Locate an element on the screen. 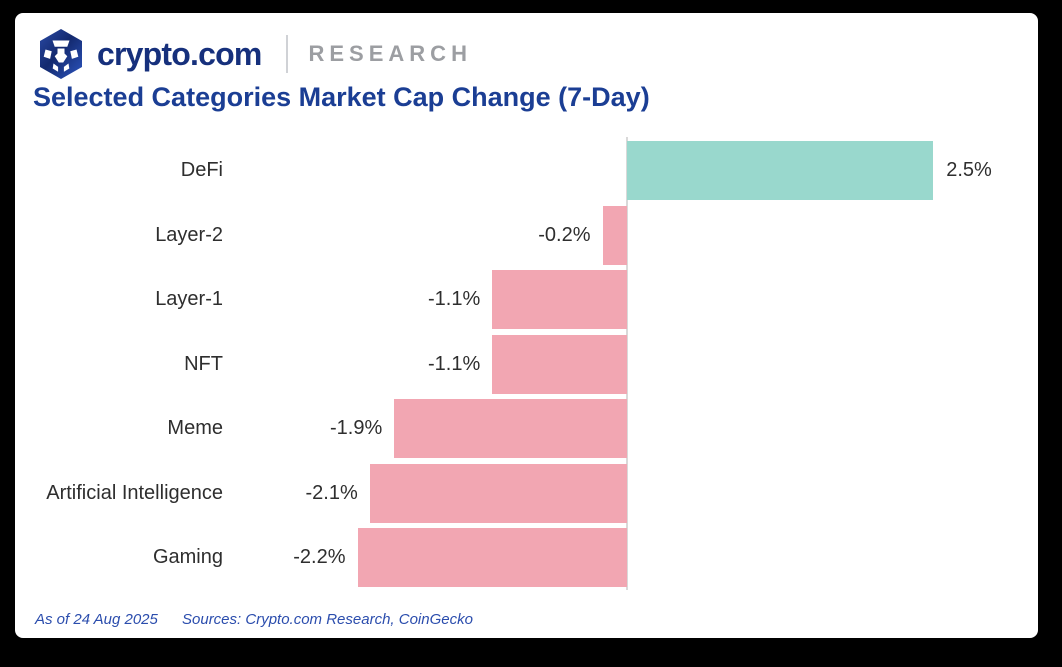 The width and height of the screenshot is (1062, 667). value-label: -2.2% is located at coordinates (319, 557).